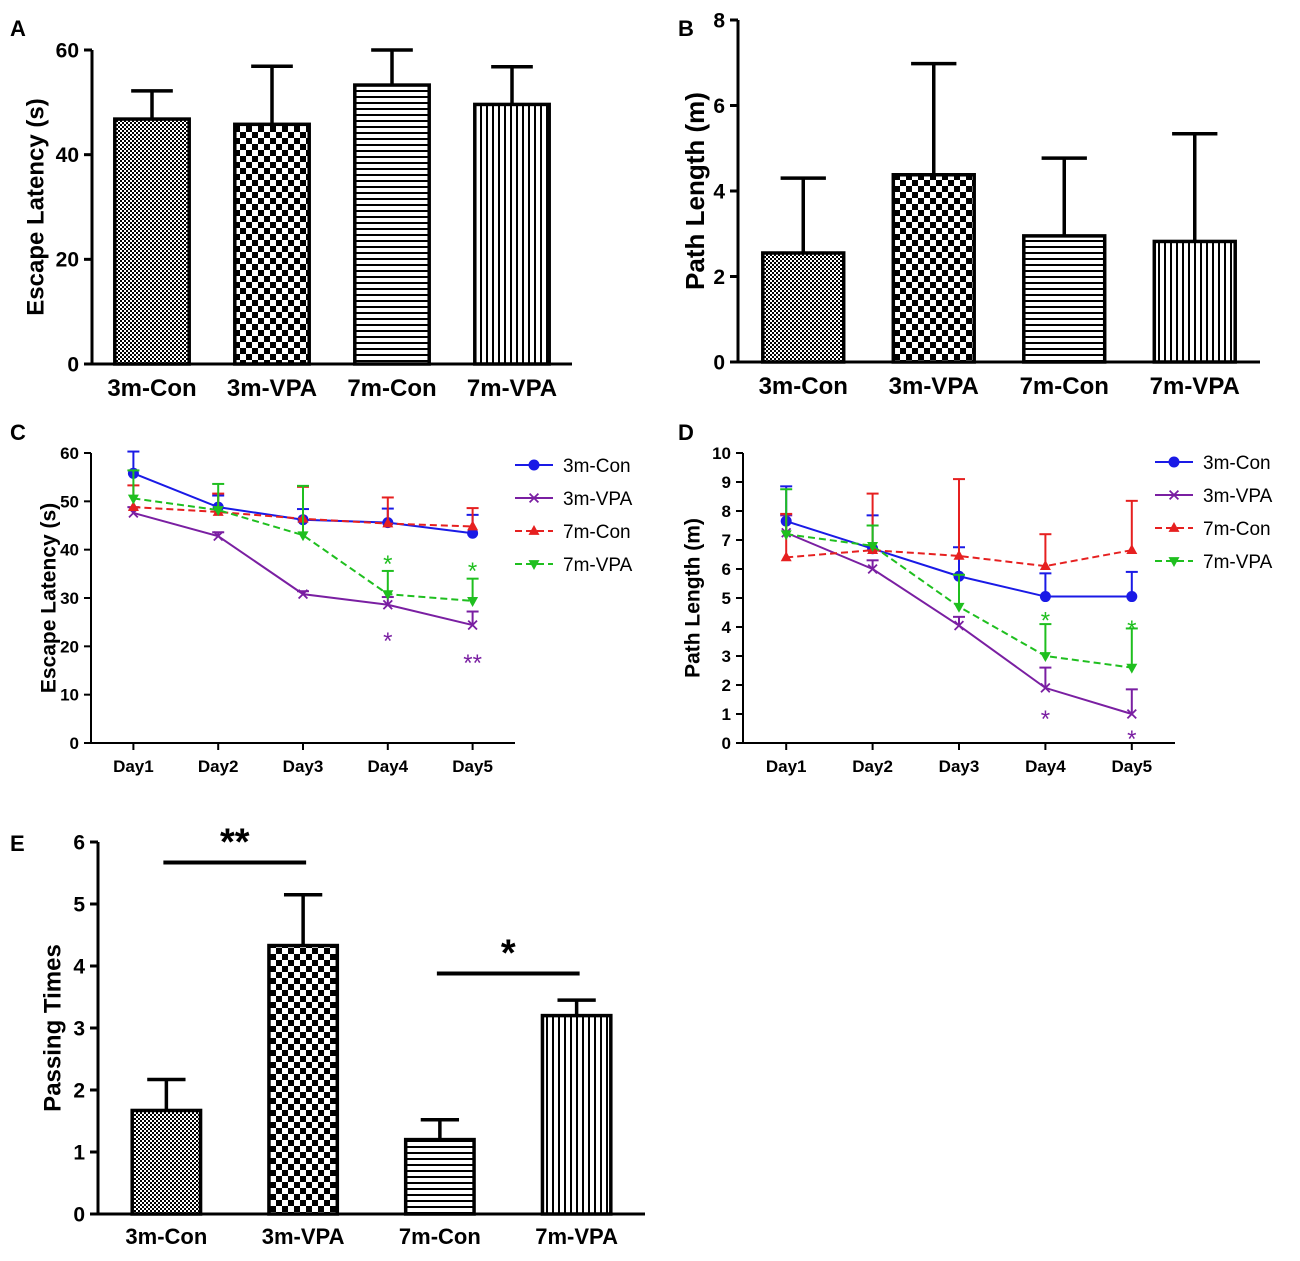  I want to click on bar-3m-Con, so click(803, 307).